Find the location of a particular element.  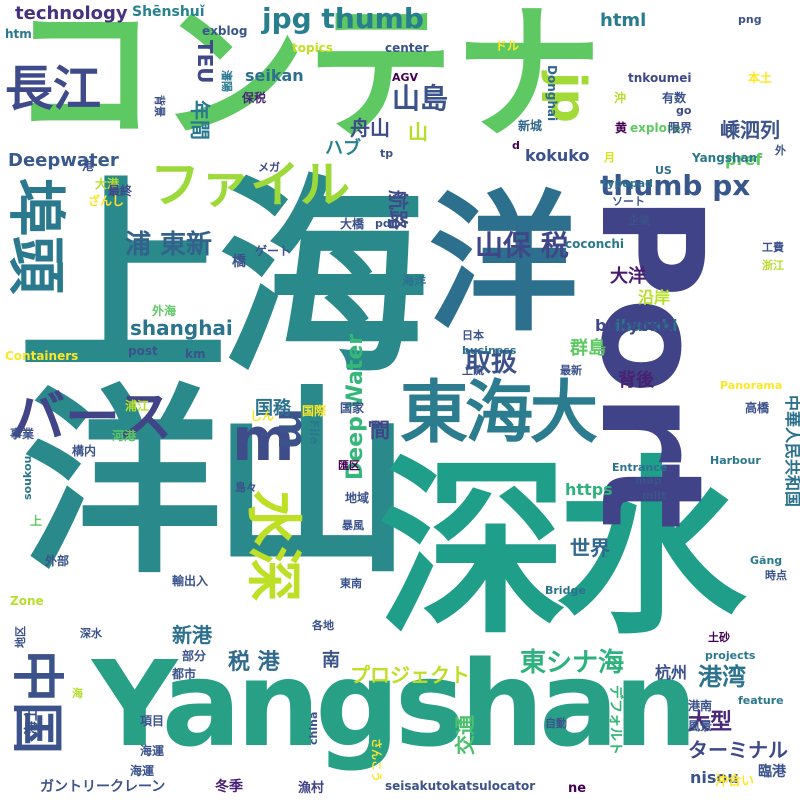

word: 時点 is located at coordinates (776, 575).